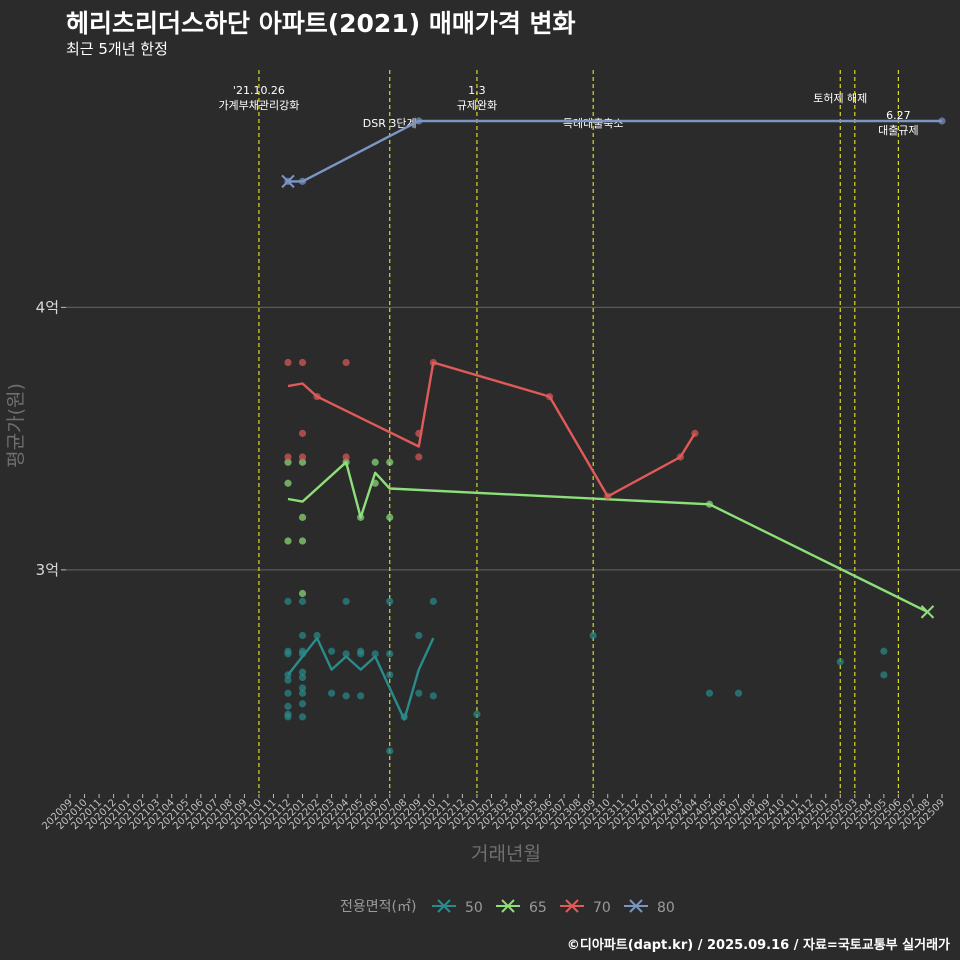 The width and height of the screenshot is (960, 960). What do you see at coordinates (666, 908) in the screenshot?
I see `legend-label-80: 80` at bounding box center [666, 908].